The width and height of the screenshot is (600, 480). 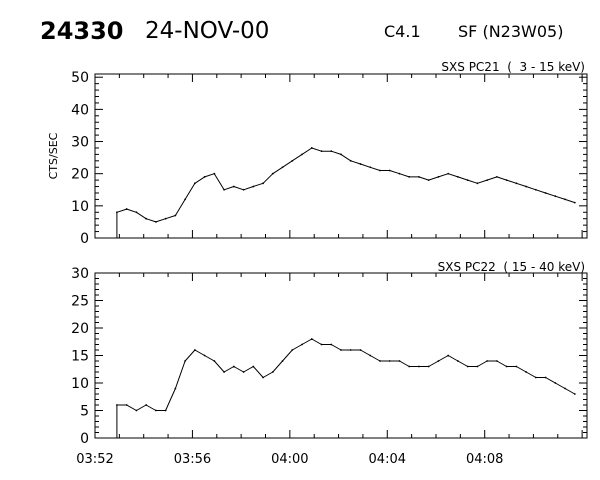 What do you see at coordinates (207, 31) in the screenshot?
I see `event-date: 24-NOV-00` at bounding box center [207, 31].